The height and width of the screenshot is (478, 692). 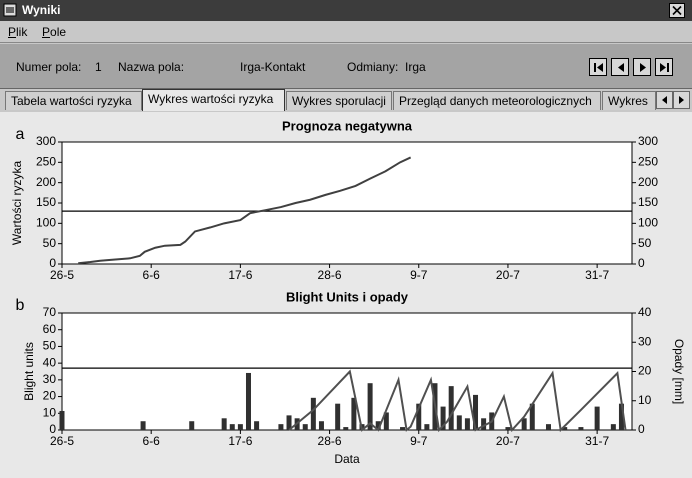 What do you see at coordinates (645, 243) in the screenshot?
I see `y2-tick-label: 50` at bounding box center [645, 243].